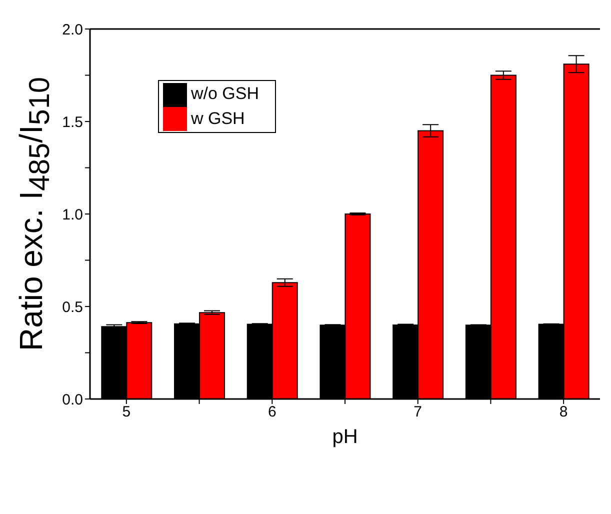 This screenshot has height=514, width=611. What do you see at coordinates (72, 399) in the screenshot?
I see `y-tick-label: 0.0` at bounding box center [72, 399].